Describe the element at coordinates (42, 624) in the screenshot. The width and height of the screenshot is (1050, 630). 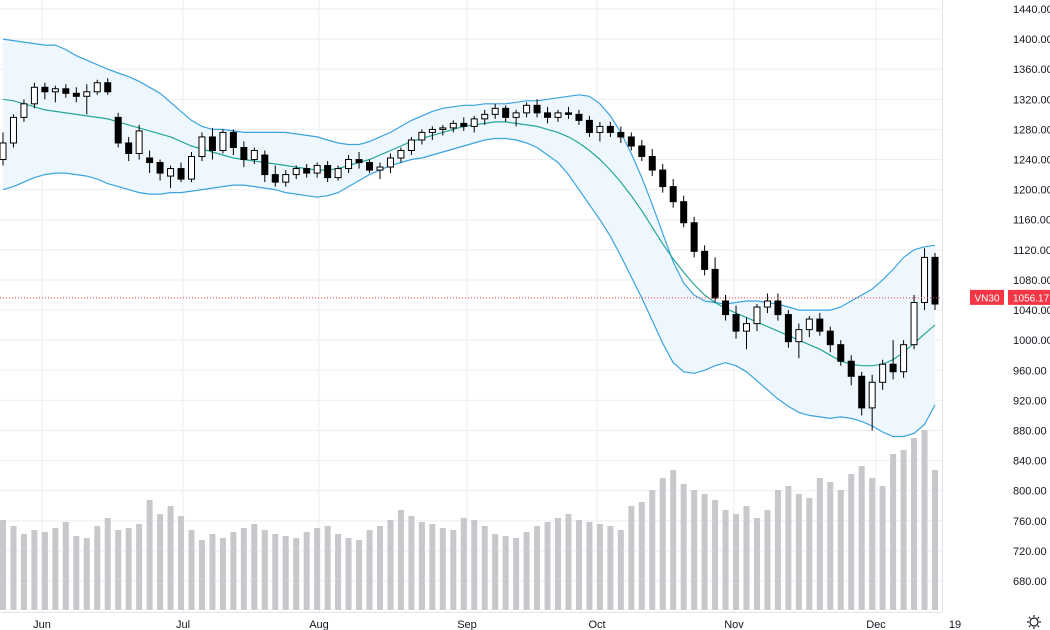
I see `x-tick-label: Jun` at that location.